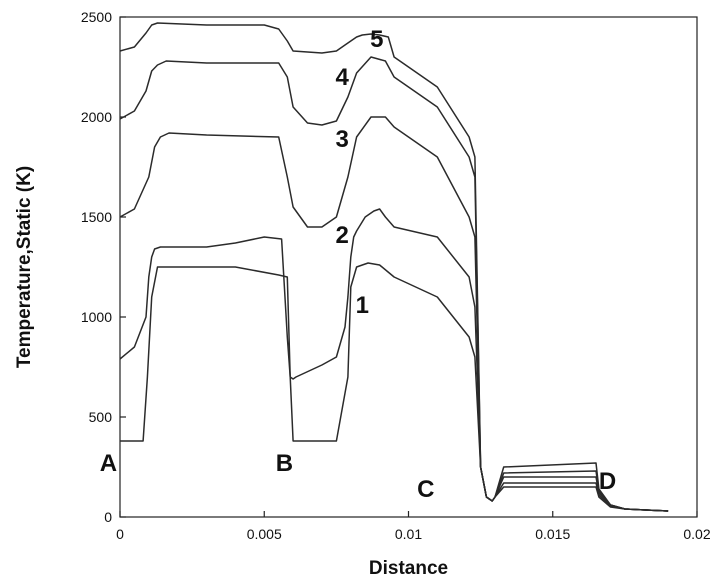  I want to click on x-tick-label: 0, so click(120, 534).